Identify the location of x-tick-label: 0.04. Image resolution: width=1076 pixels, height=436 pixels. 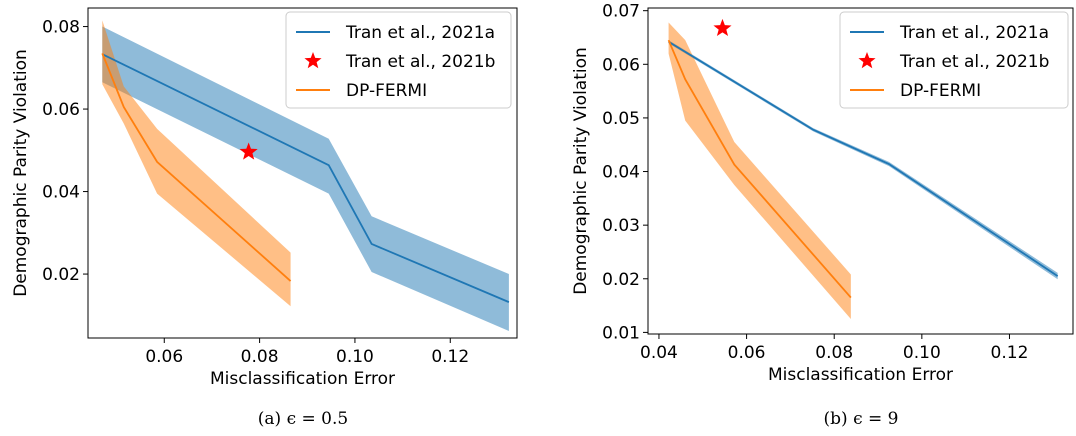
(659, 353).